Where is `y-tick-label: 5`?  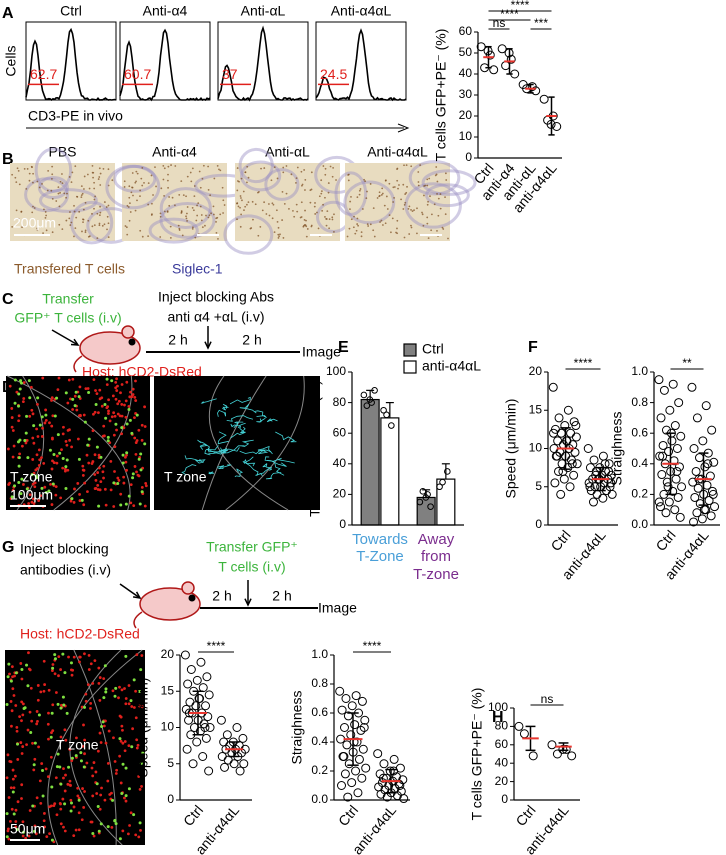
y-tick-label: 5 is located at coordinates (538, 486).